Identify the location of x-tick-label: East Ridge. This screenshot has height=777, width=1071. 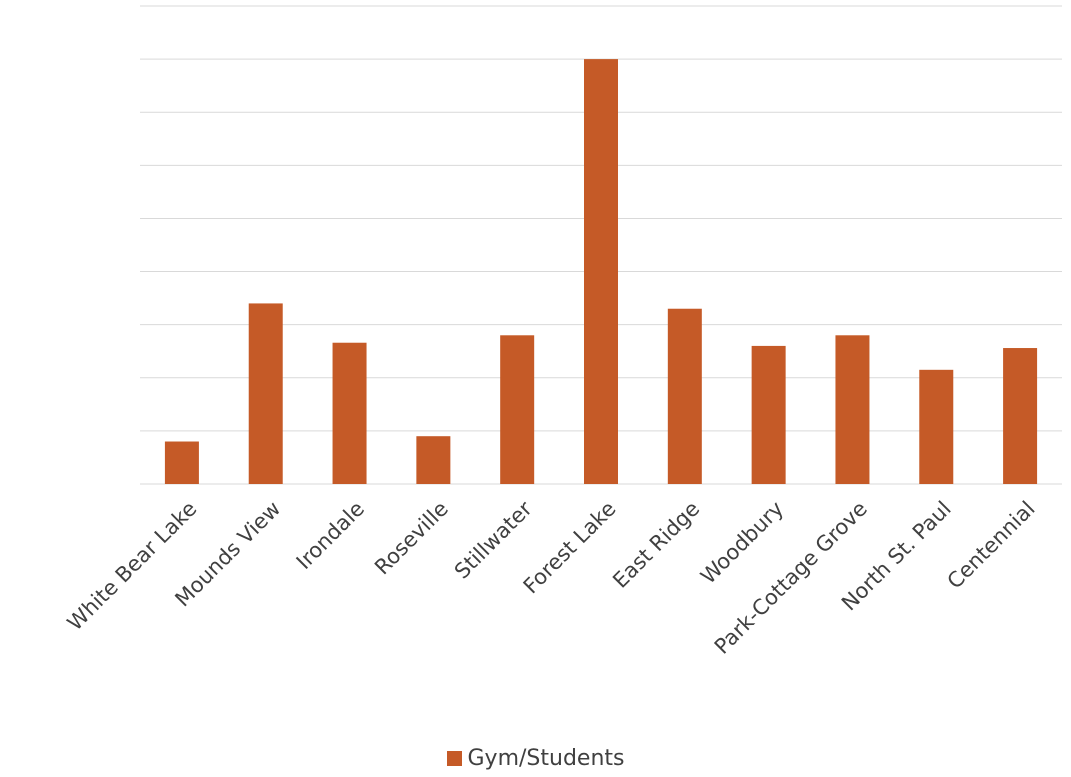
(656, 545).